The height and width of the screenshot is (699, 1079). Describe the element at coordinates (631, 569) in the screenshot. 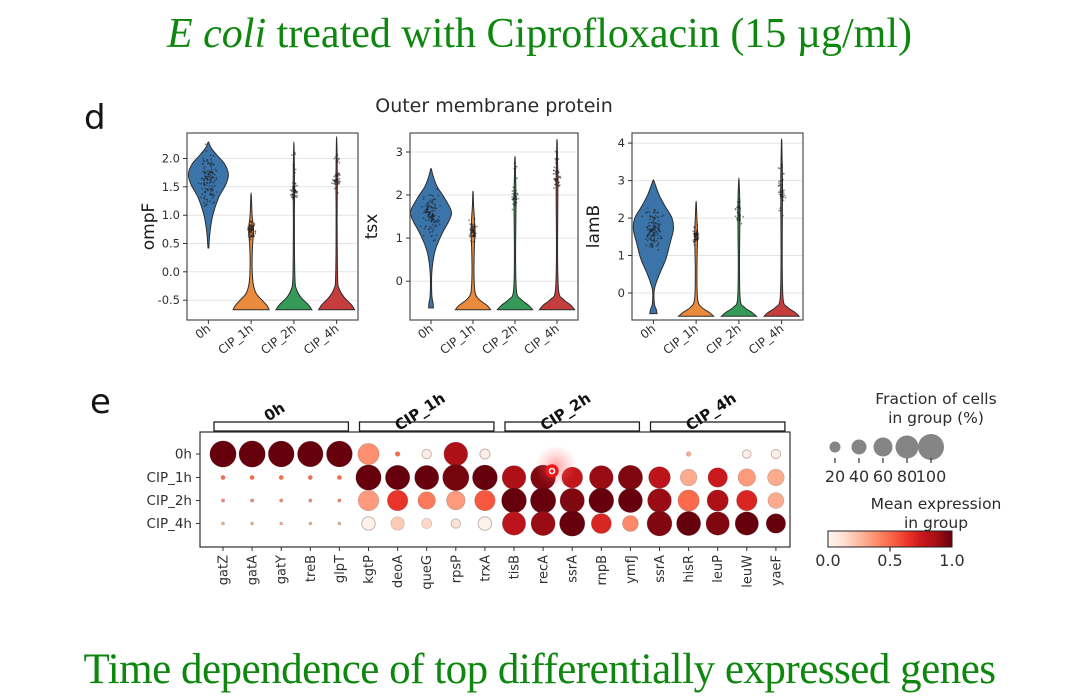

I see `gene-label: ymfJ` at that location.